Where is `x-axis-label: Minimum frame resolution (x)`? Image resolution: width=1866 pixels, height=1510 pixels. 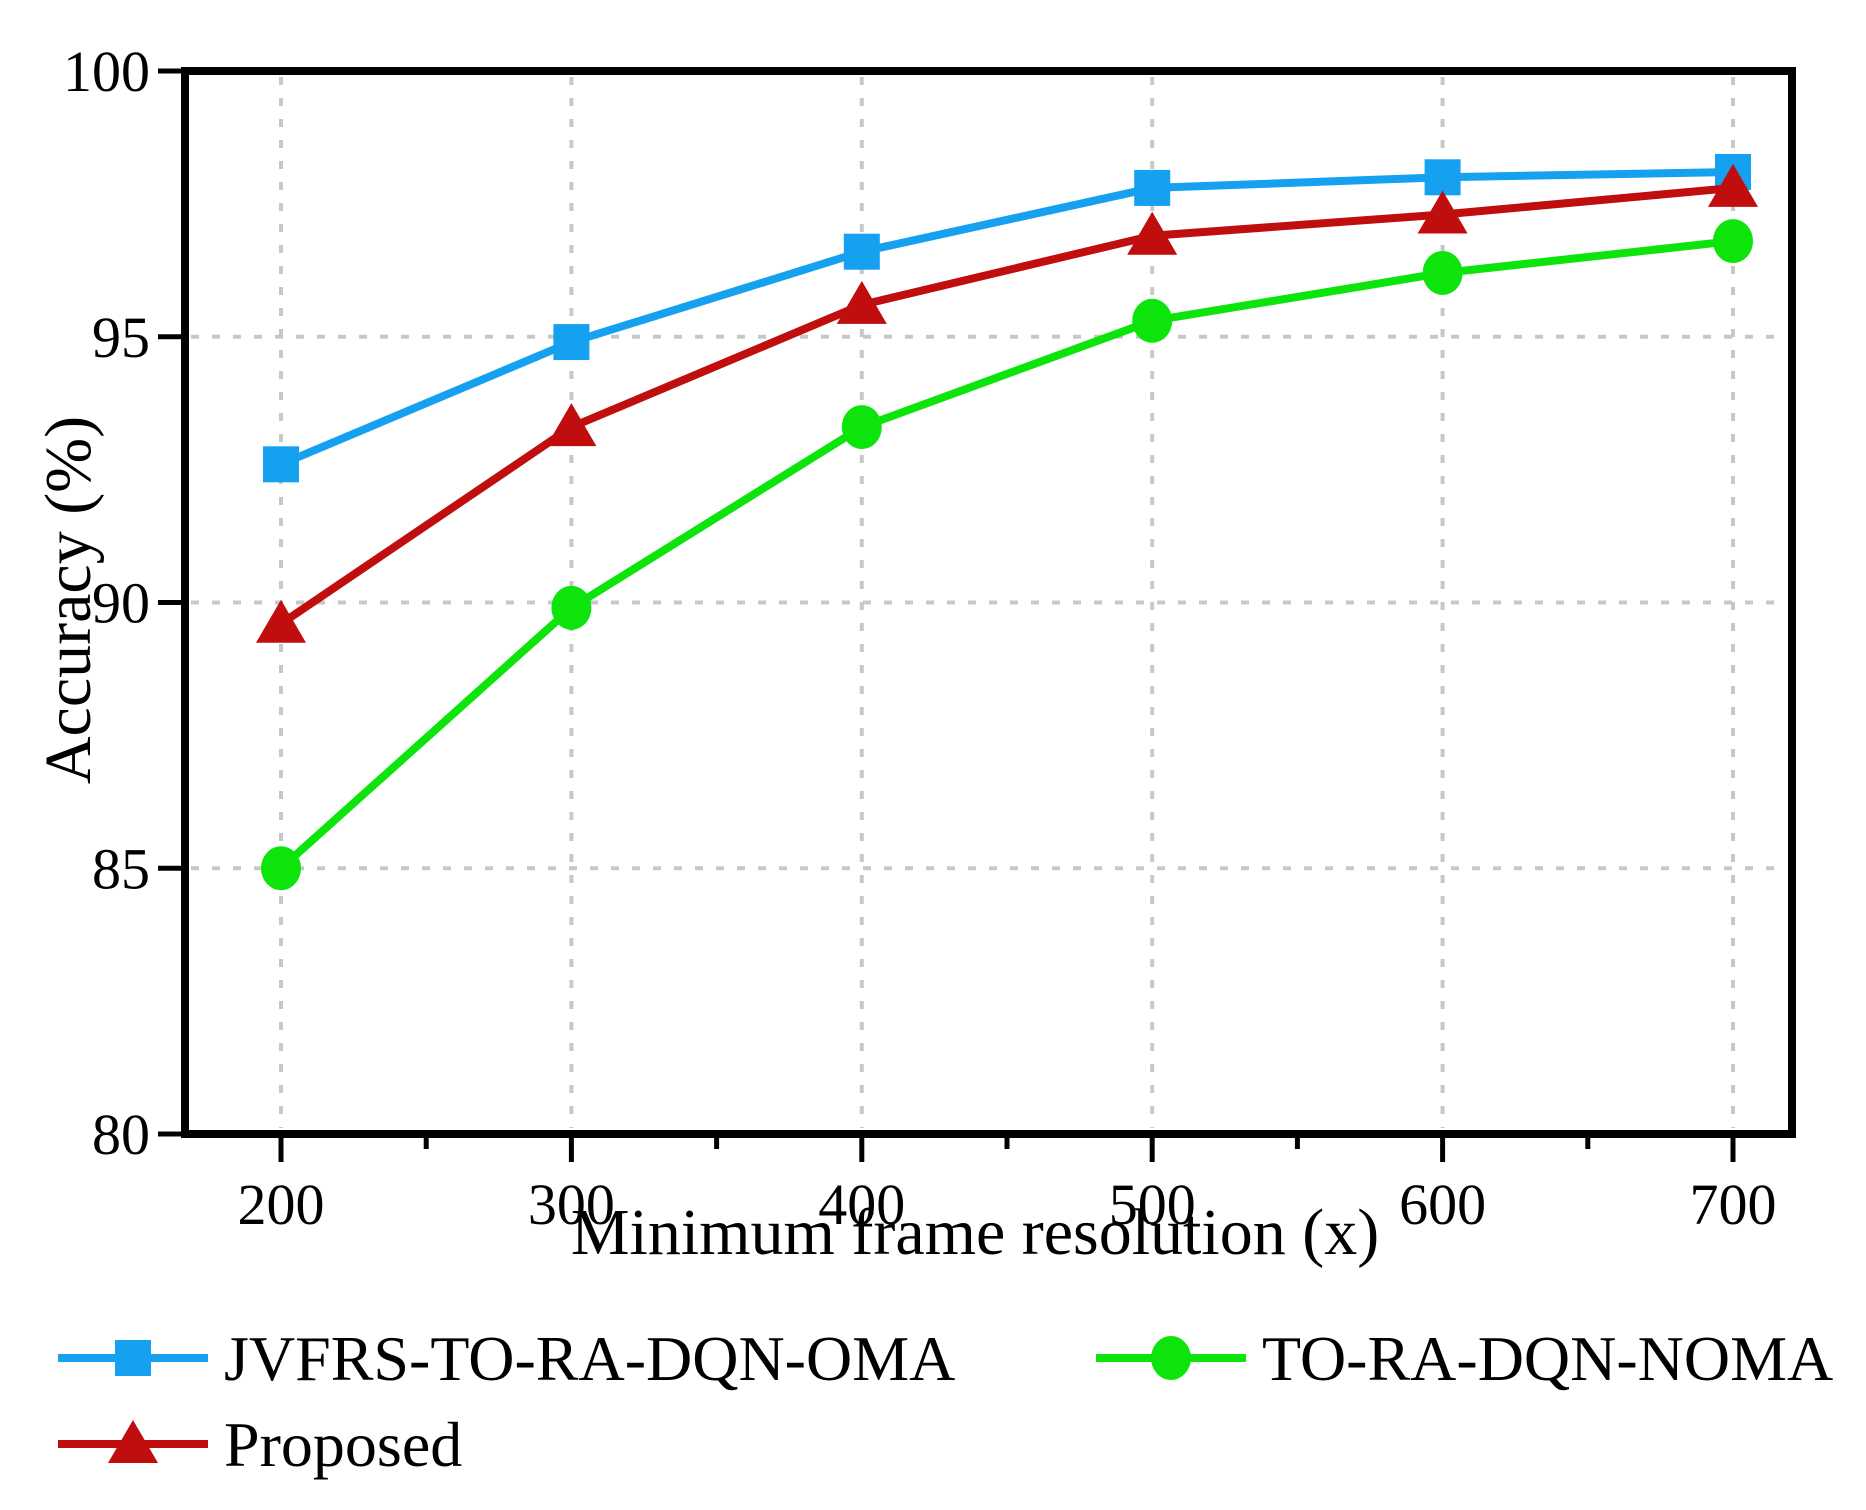 x-axis-label: Minimum frame resolution (x) is located at coordinates (975, 1232).